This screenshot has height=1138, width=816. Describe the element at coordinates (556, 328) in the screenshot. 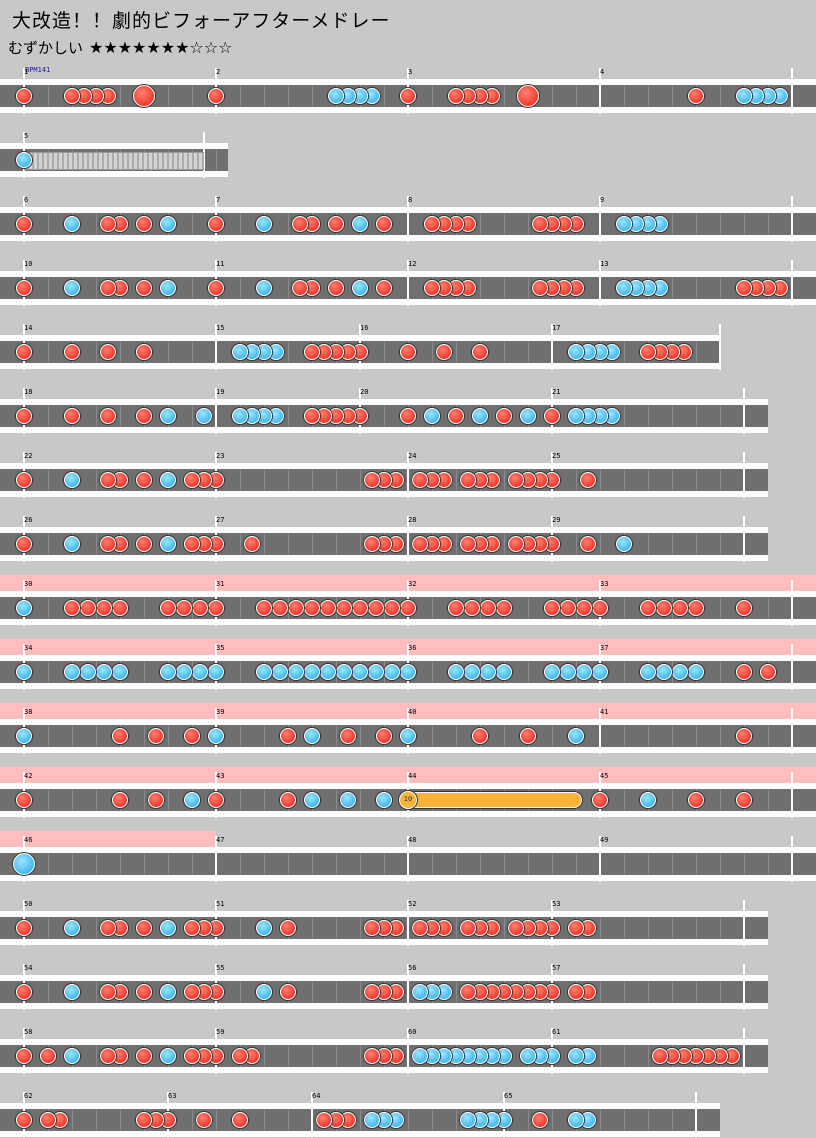

I see `measure-number: 17` at that location.